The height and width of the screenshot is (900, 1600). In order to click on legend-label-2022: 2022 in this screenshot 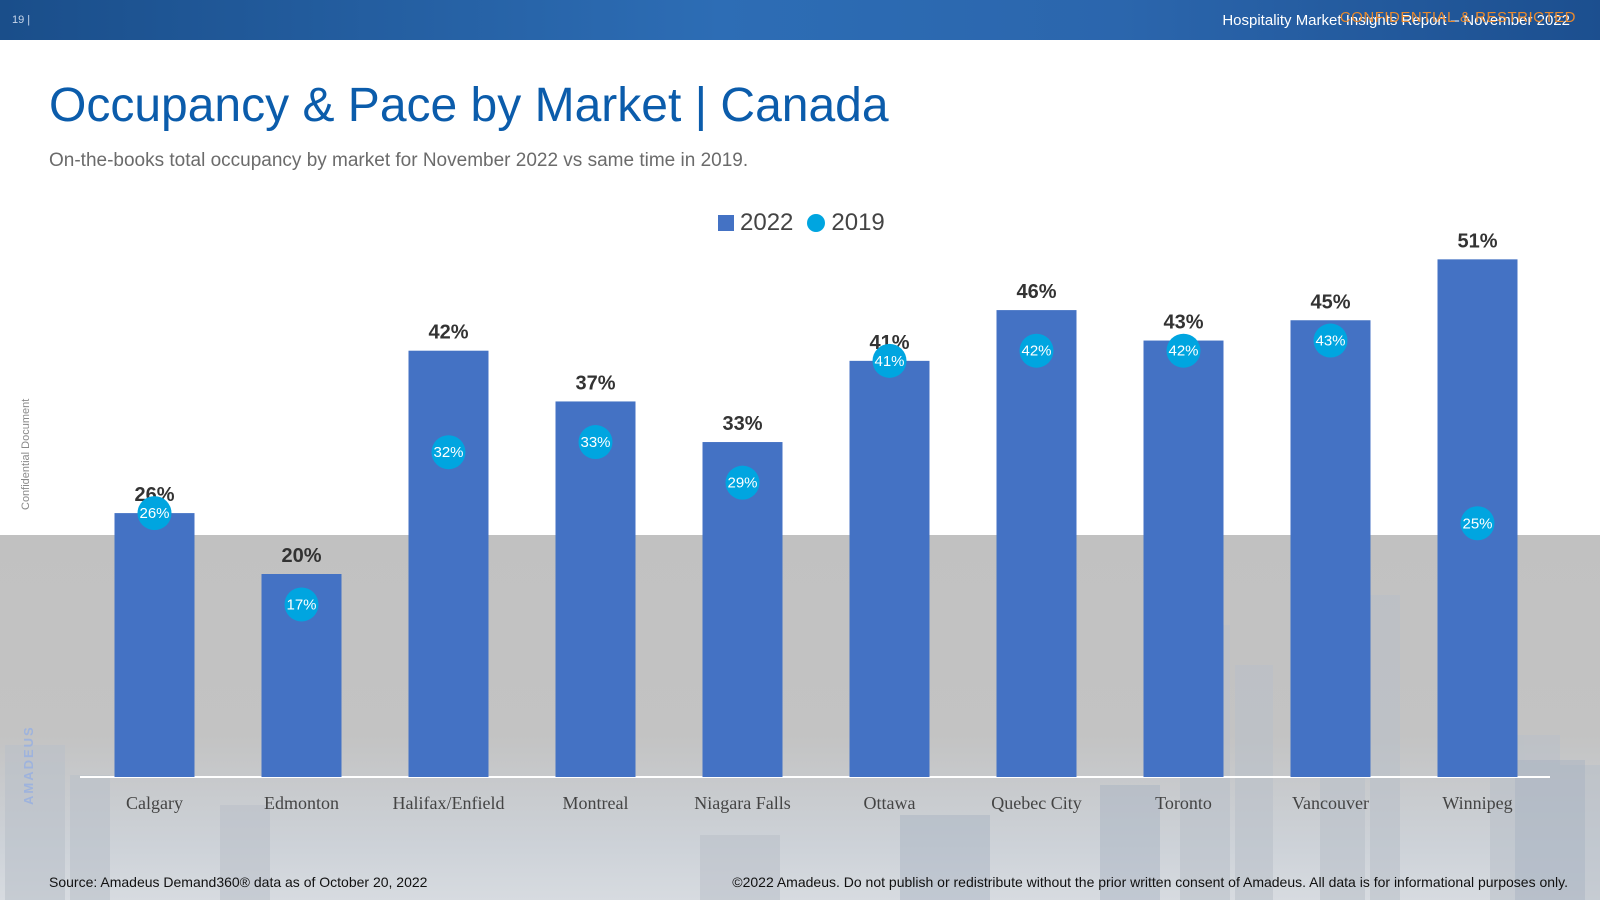, I will do `click(767, 222)`.